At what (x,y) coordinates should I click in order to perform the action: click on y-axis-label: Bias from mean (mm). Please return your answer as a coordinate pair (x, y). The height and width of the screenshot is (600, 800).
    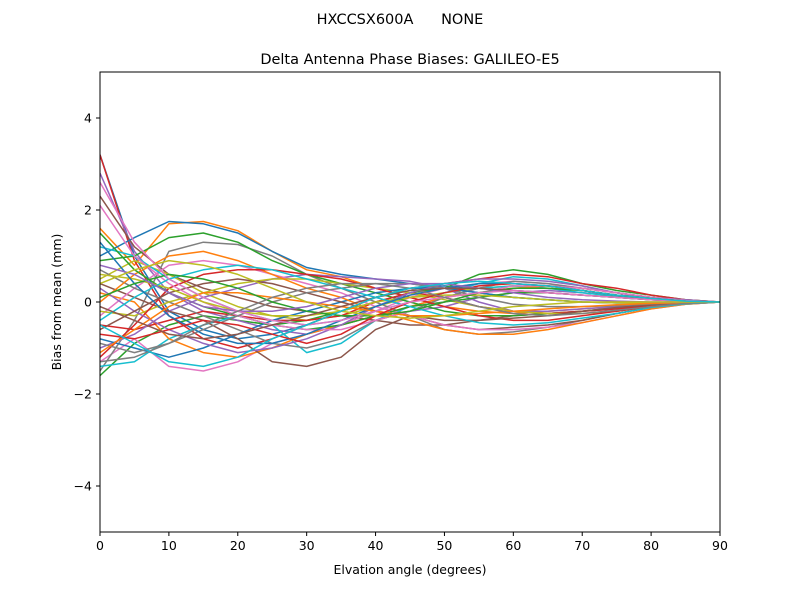
    Looking at the image, I should click on (56, 302).